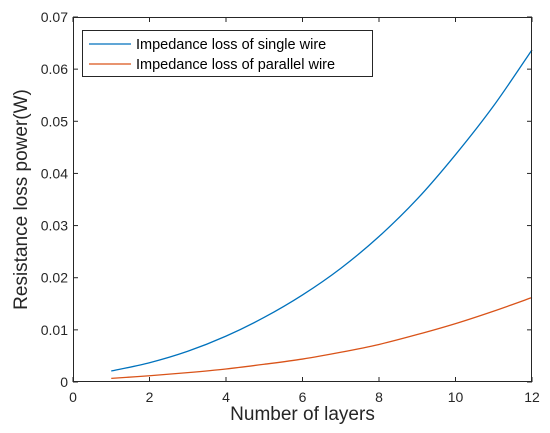 The image size is (550, 433). What do you see at coordinates (150, 397) in the screenshot?
I see `x-tick-label: 2` at bounding box center [150, 397].